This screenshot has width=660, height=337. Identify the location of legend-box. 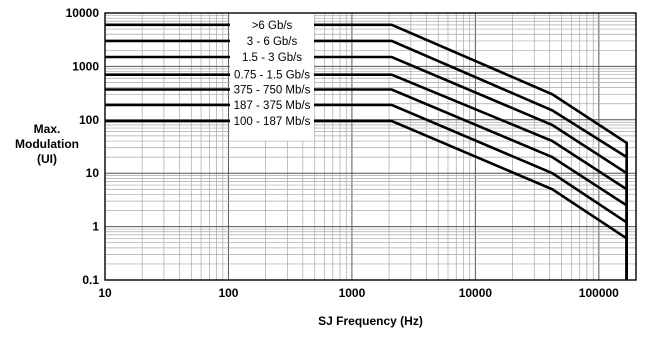
(272, 76).